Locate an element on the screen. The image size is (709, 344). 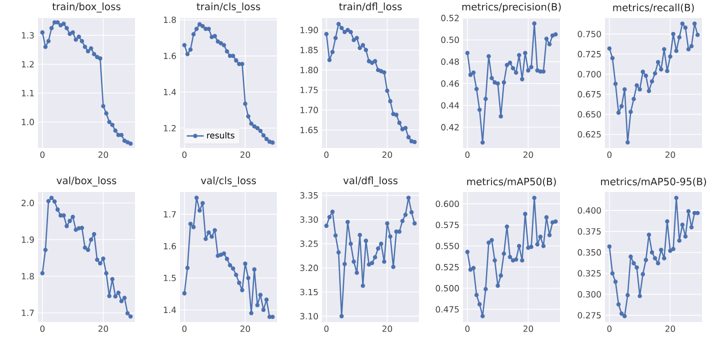
y-tick-label: 1.2 is located at coordinates (170, 128).